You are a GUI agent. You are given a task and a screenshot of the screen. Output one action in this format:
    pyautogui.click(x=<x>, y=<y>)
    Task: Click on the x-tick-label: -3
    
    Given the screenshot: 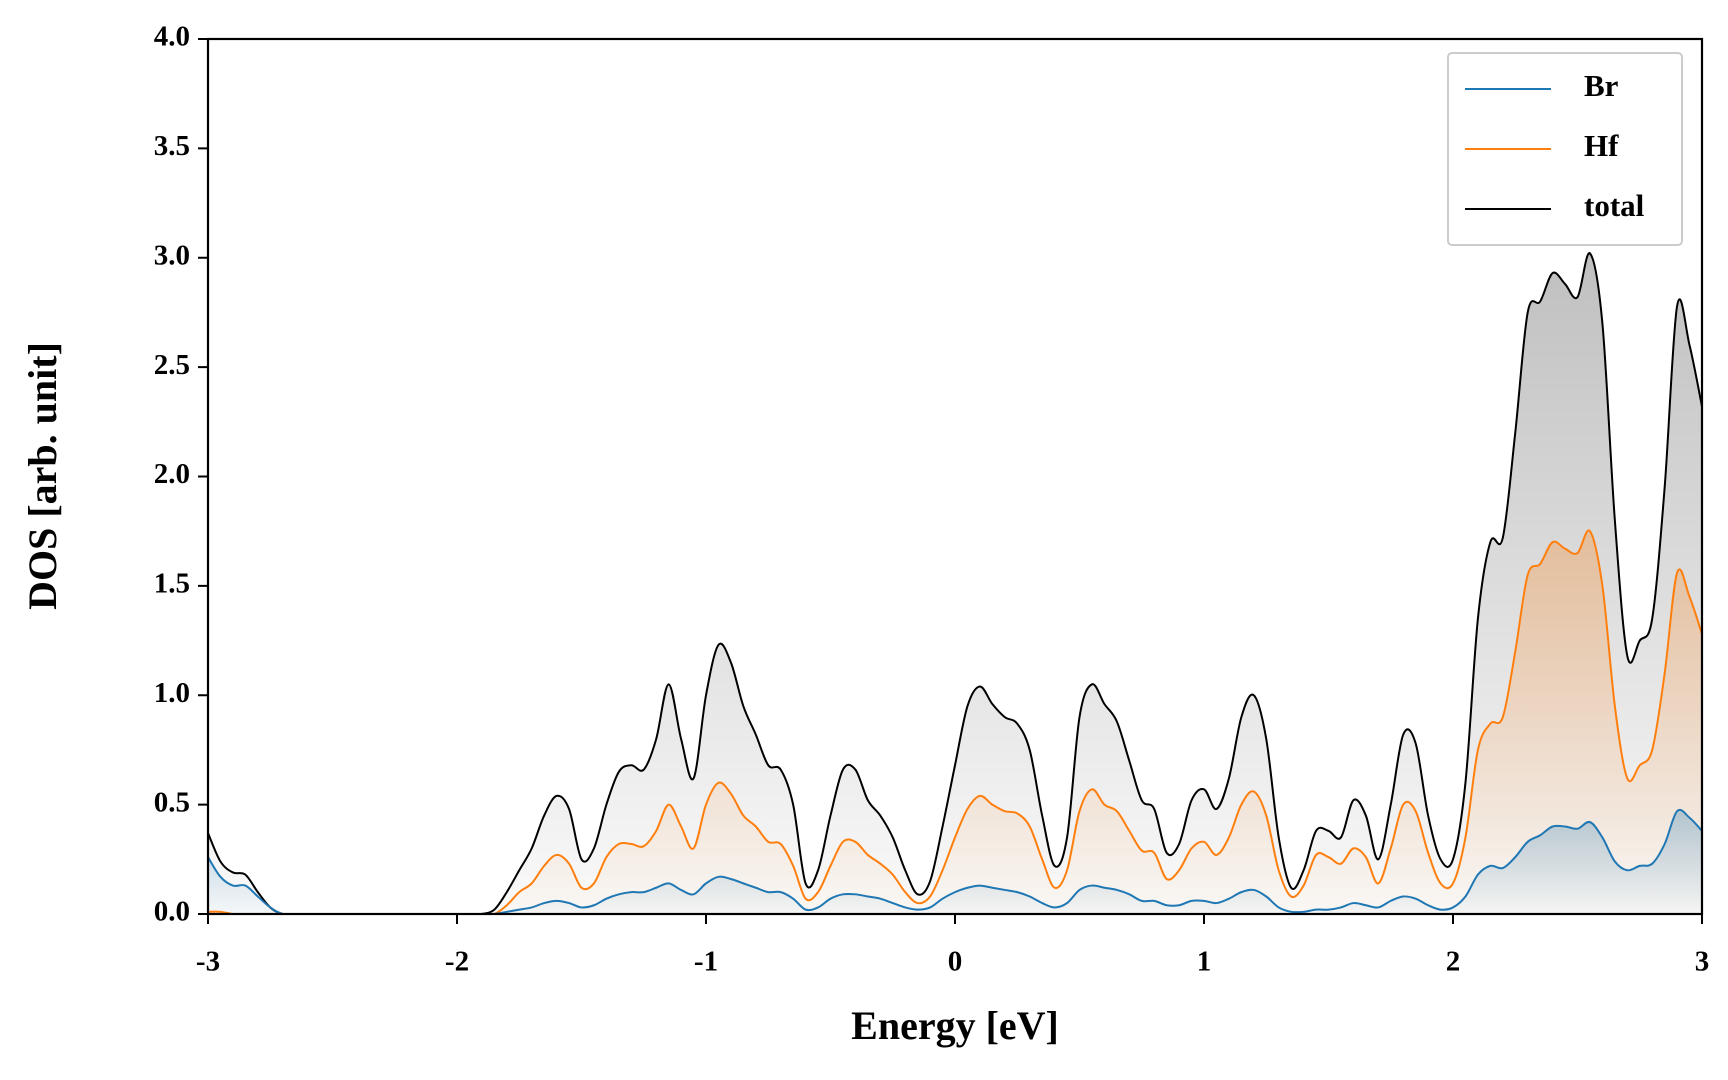 What is the action you would take?
    pyautogui.click(x=208, y=962)
    